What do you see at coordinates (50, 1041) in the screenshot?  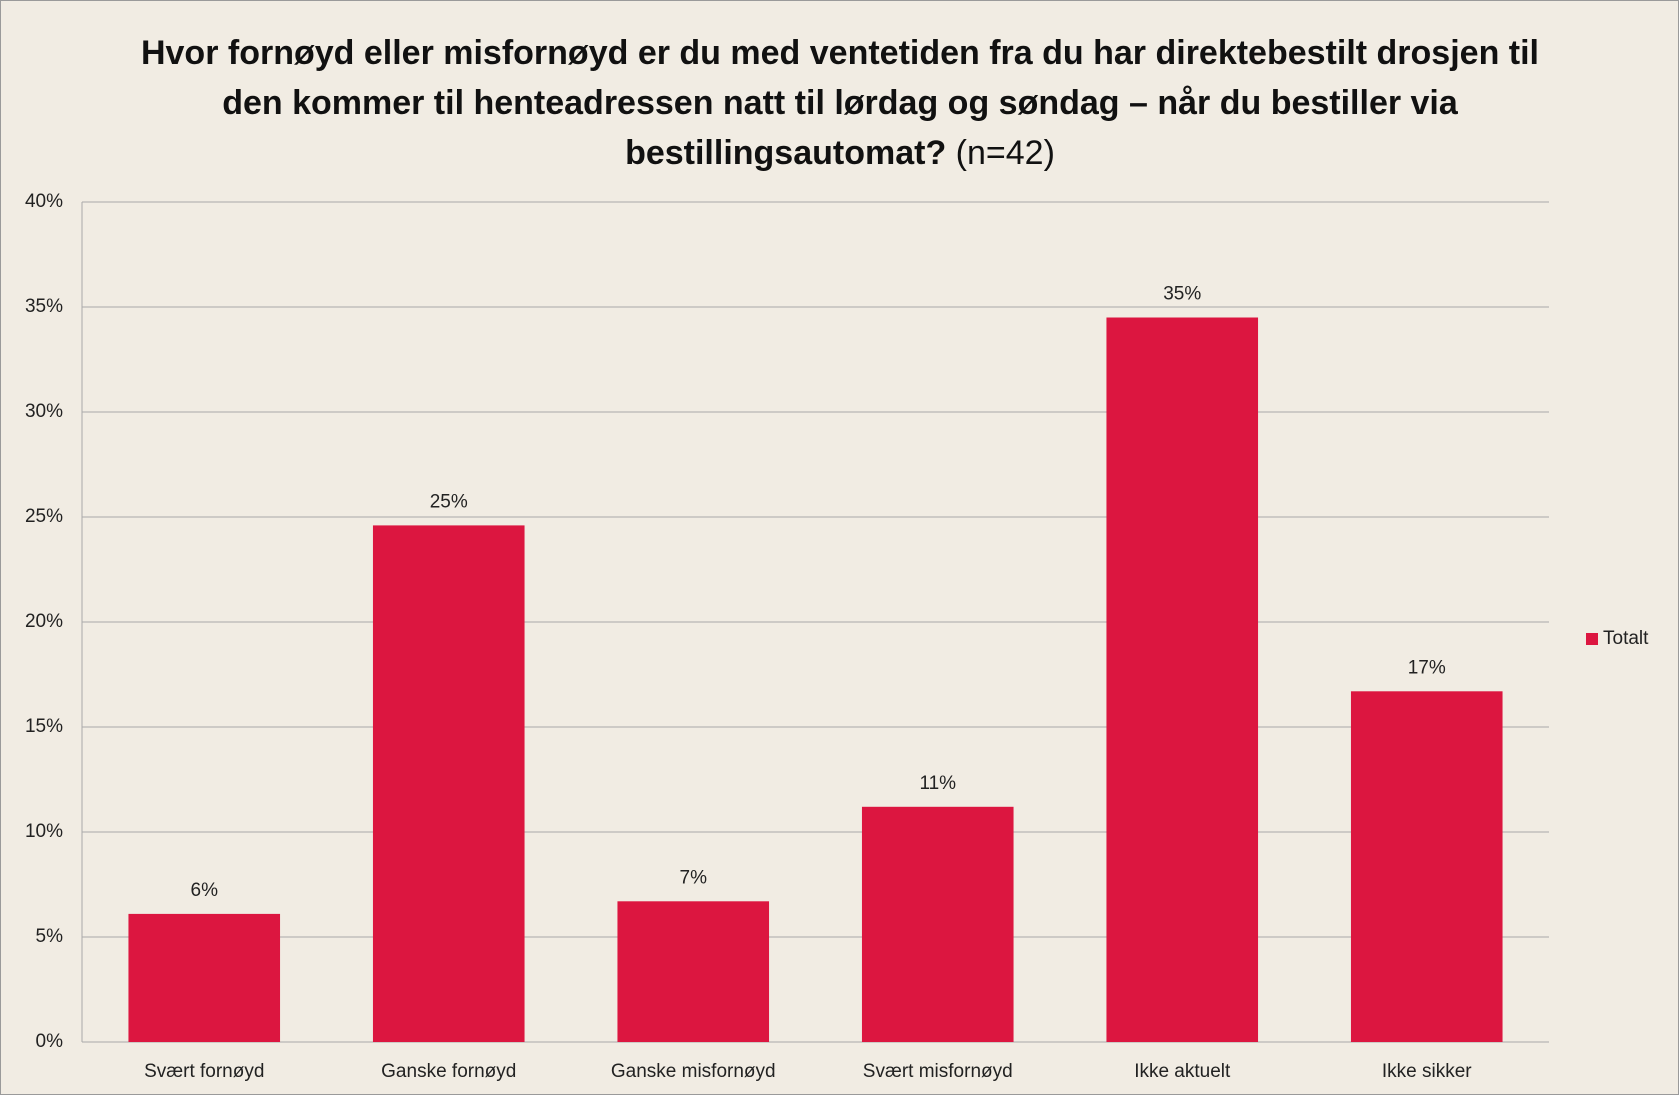 I see `y-tick-label: 0%` at bounding box center [50, 1041].